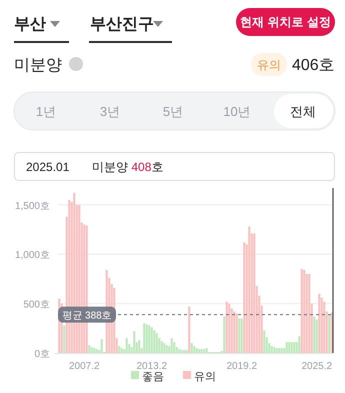  What do you see at coordinates (205, 377) in the screenshot?
I see `legend-label: 유의` at bounding box center [205, 377].